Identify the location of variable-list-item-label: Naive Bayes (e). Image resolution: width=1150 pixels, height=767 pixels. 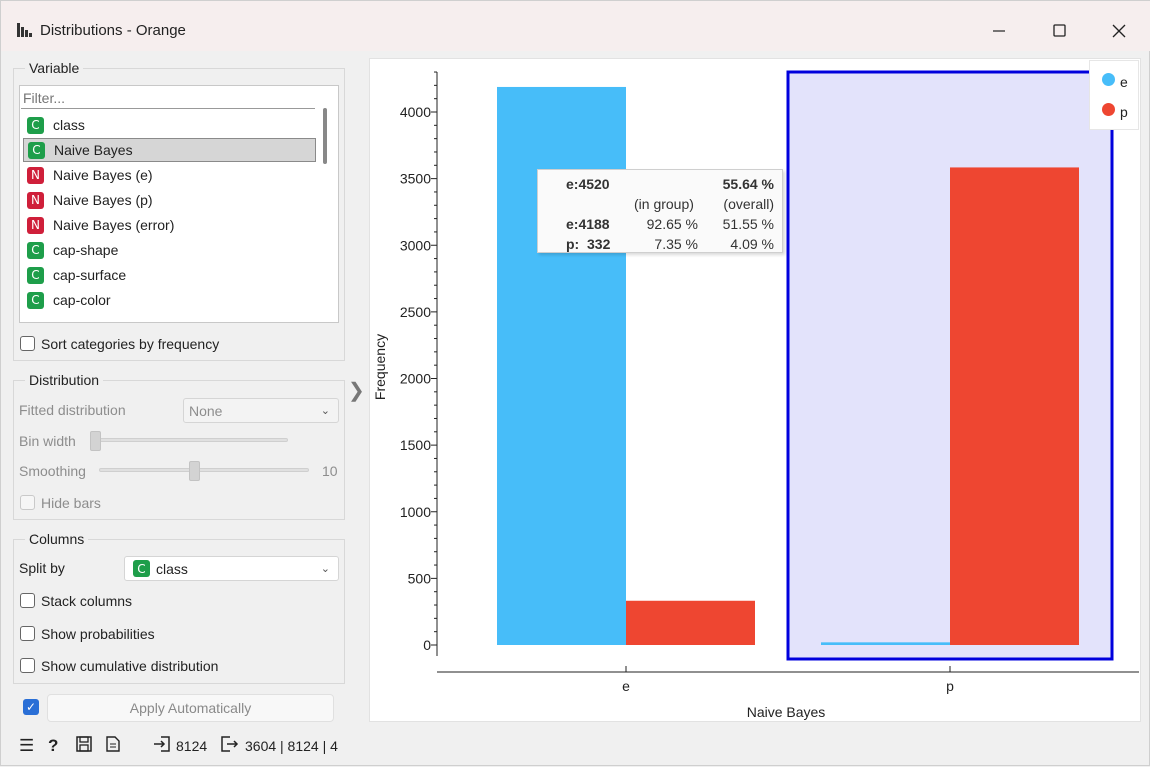
(103, 175).